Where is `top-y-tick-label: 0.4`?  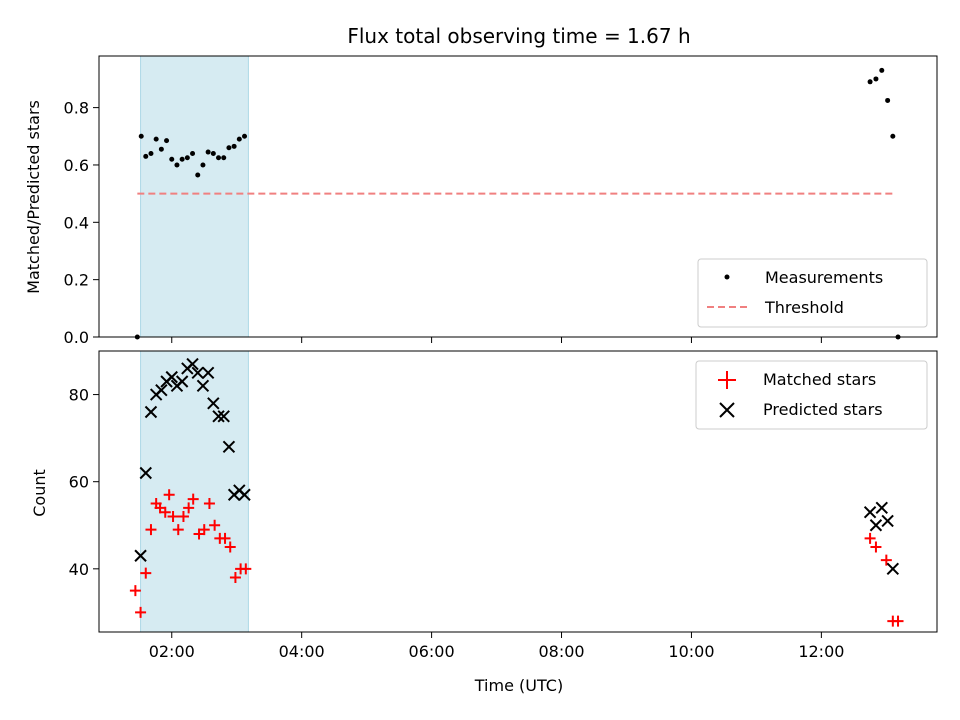 top-y-tick-label: 0.4 is located at coordinates (76, 222).